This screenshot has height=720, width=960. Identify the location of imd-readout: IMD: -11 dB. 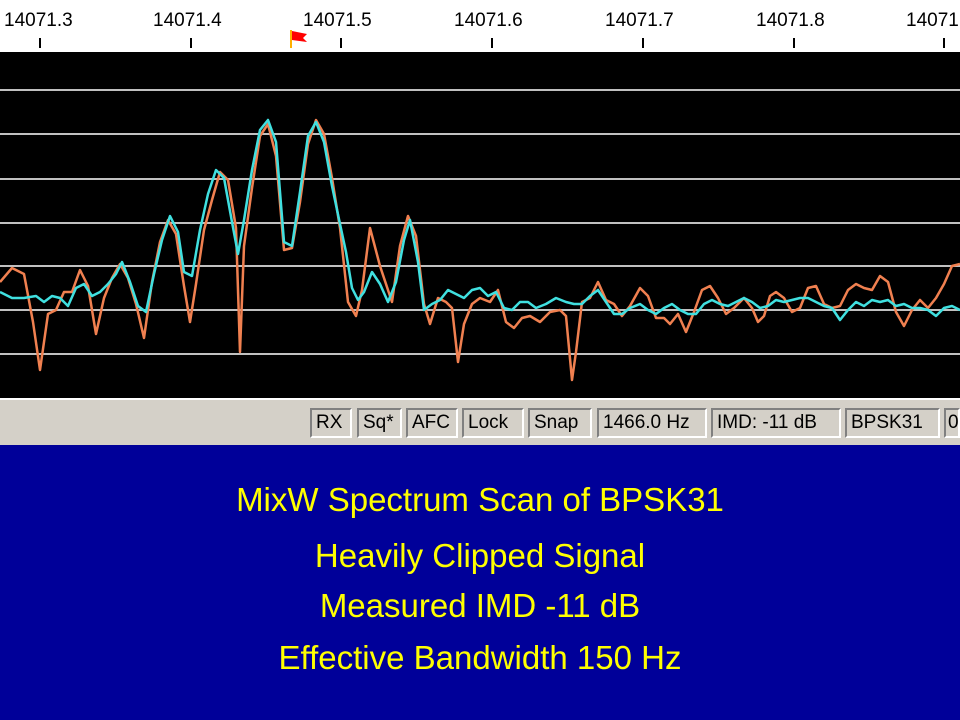
(776, 423).